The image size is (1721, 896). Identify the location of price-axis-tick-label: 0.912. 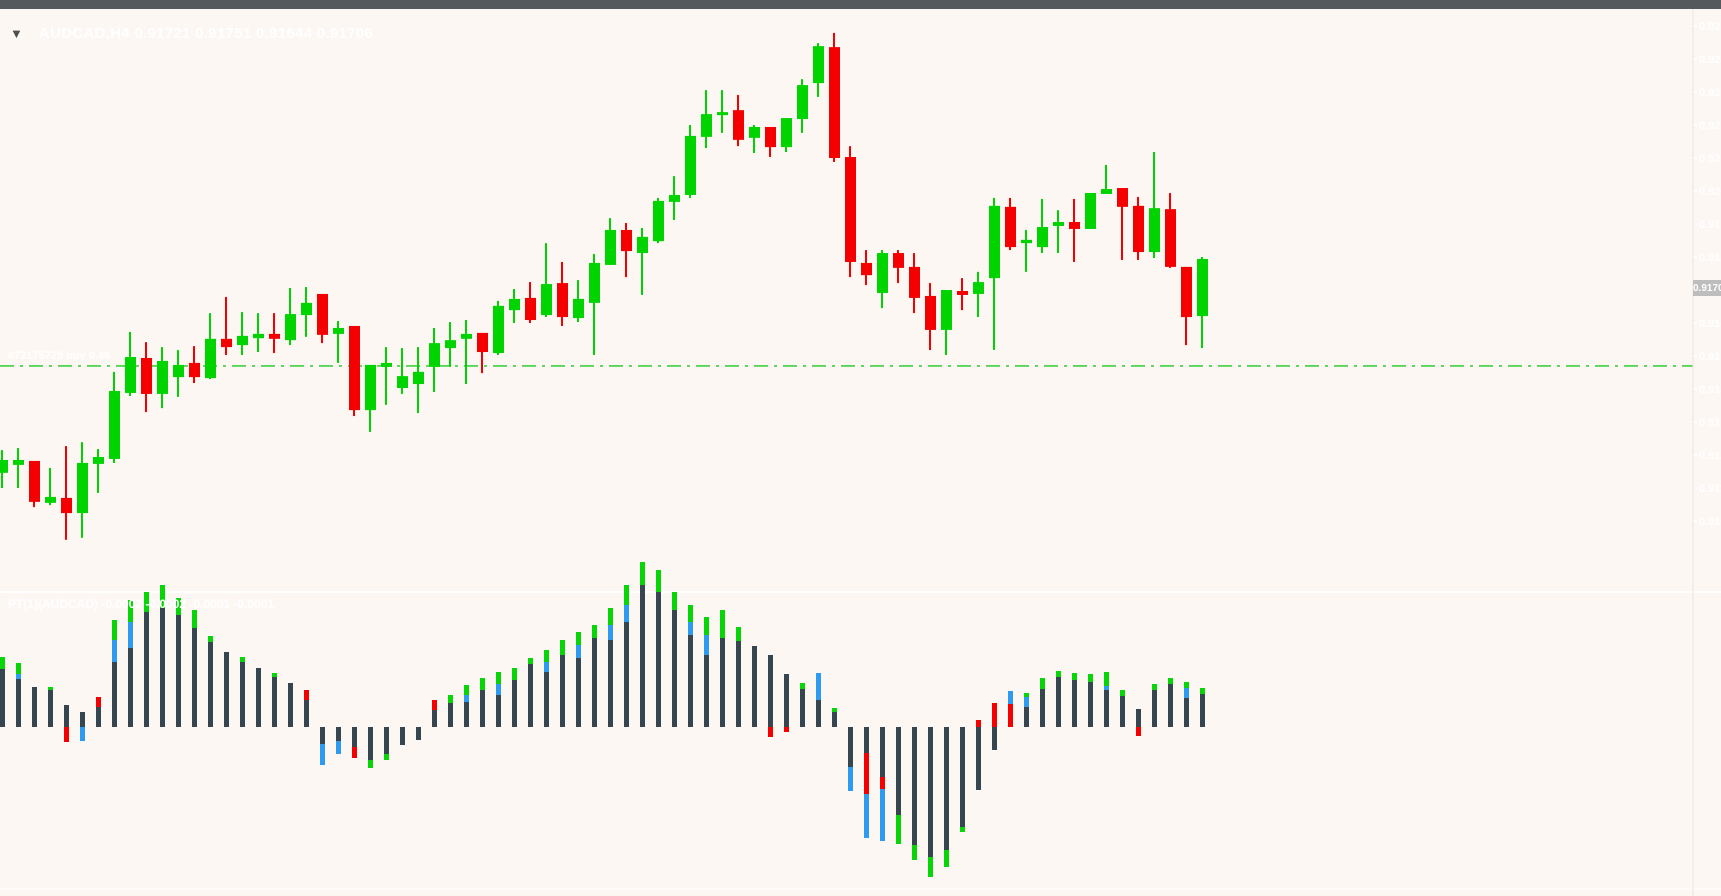
(1710, 456).